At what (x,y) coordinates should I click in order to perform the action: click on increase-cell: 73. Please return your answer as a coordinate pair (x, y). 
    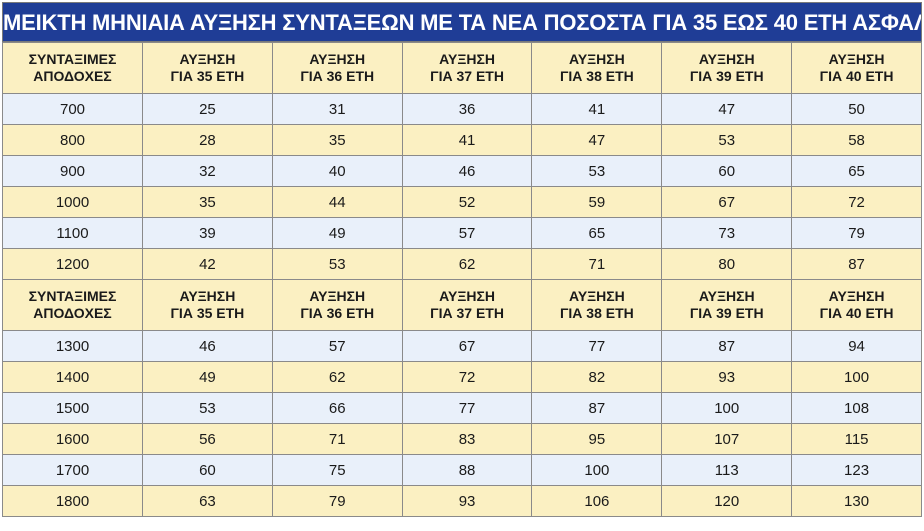
    Looking at the image, I should click on (727, 233).